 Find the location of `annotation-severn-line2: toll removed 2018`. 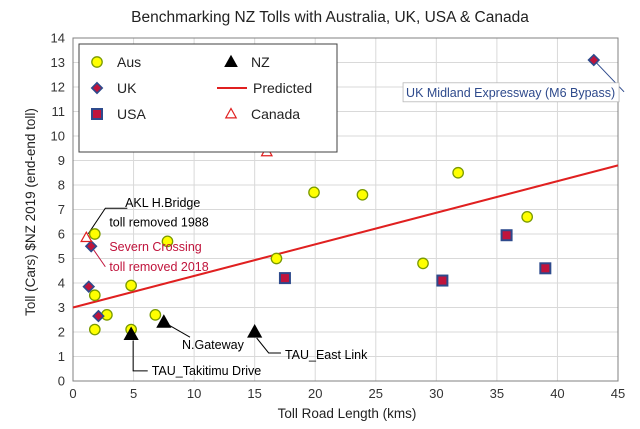

annotation-severn-line2: toll removed 2018 is located at coordinates (158, 267).